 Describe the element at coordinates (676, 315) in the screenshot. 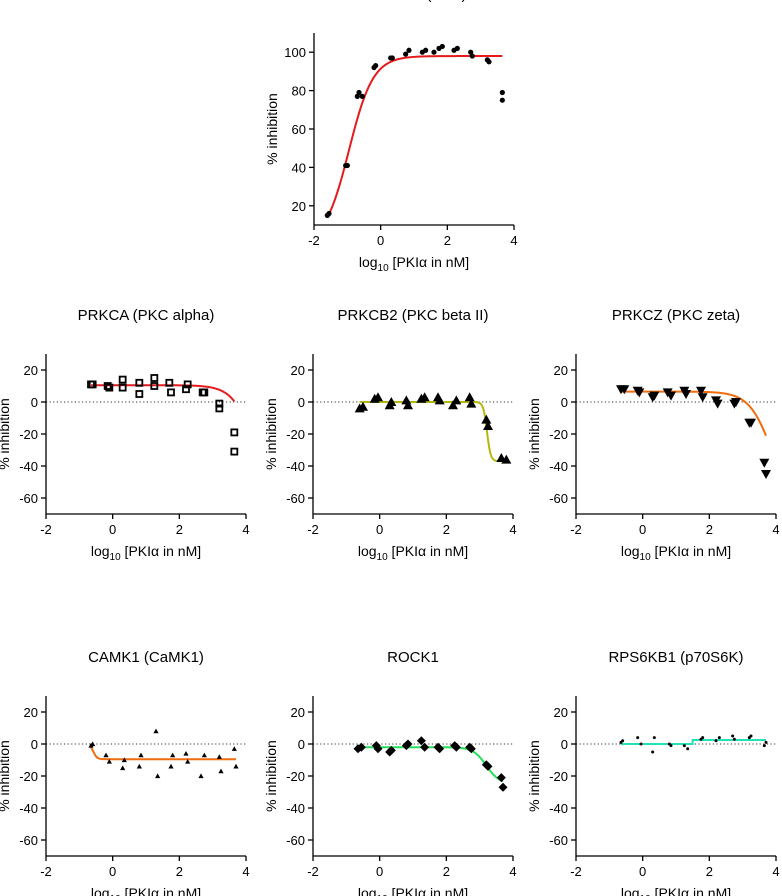

I see `chart-title: PRKCZ (PKC zeta)` at that location.